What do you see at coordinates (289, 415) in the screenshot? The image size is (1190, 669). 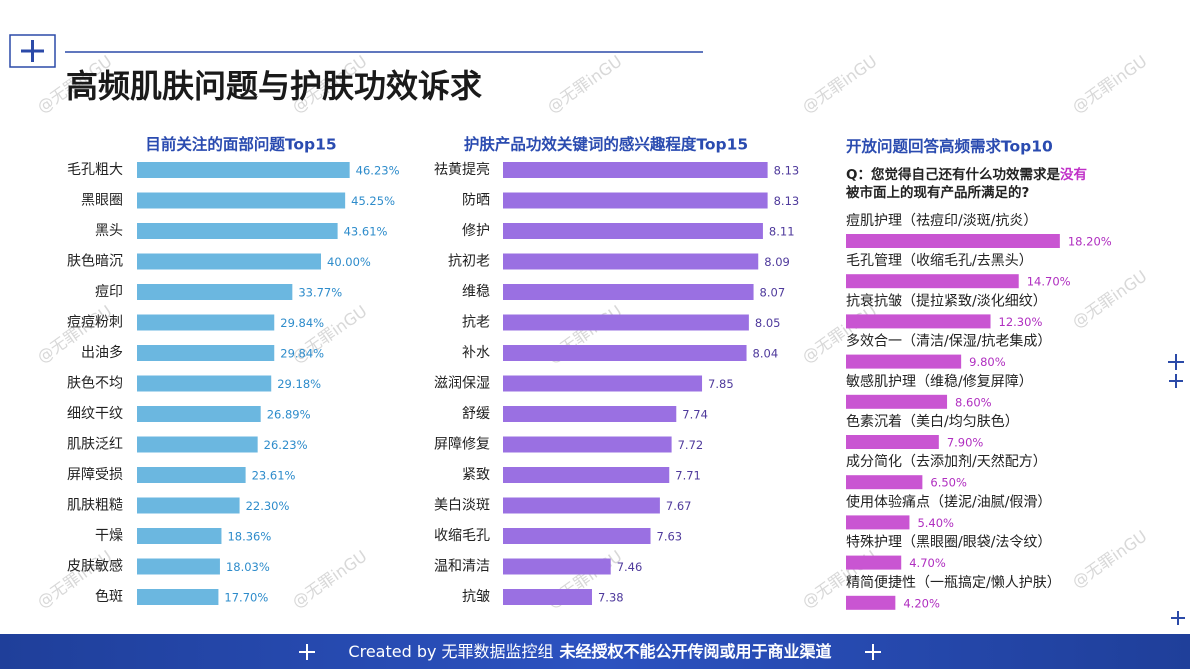 I see `value-label: 26.89%` at bounding box center [289, 415].